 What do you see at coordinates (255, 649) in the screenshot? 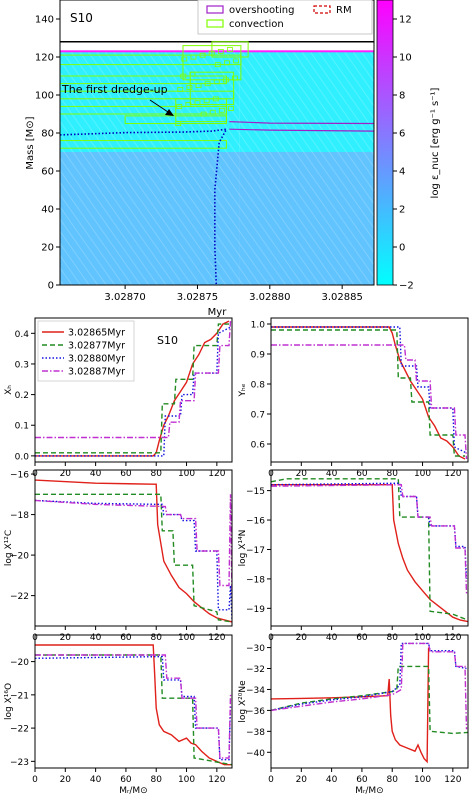
I see `y-tick-label: −30` at bounding box center [255, 649].